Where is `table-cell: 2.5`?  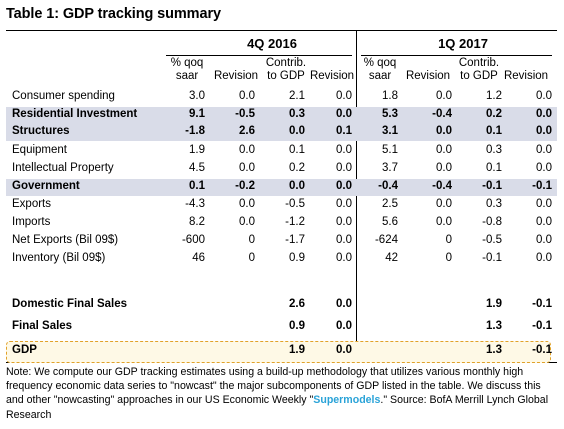 table-cell: 2.5 is located at coordinates (390, 204).